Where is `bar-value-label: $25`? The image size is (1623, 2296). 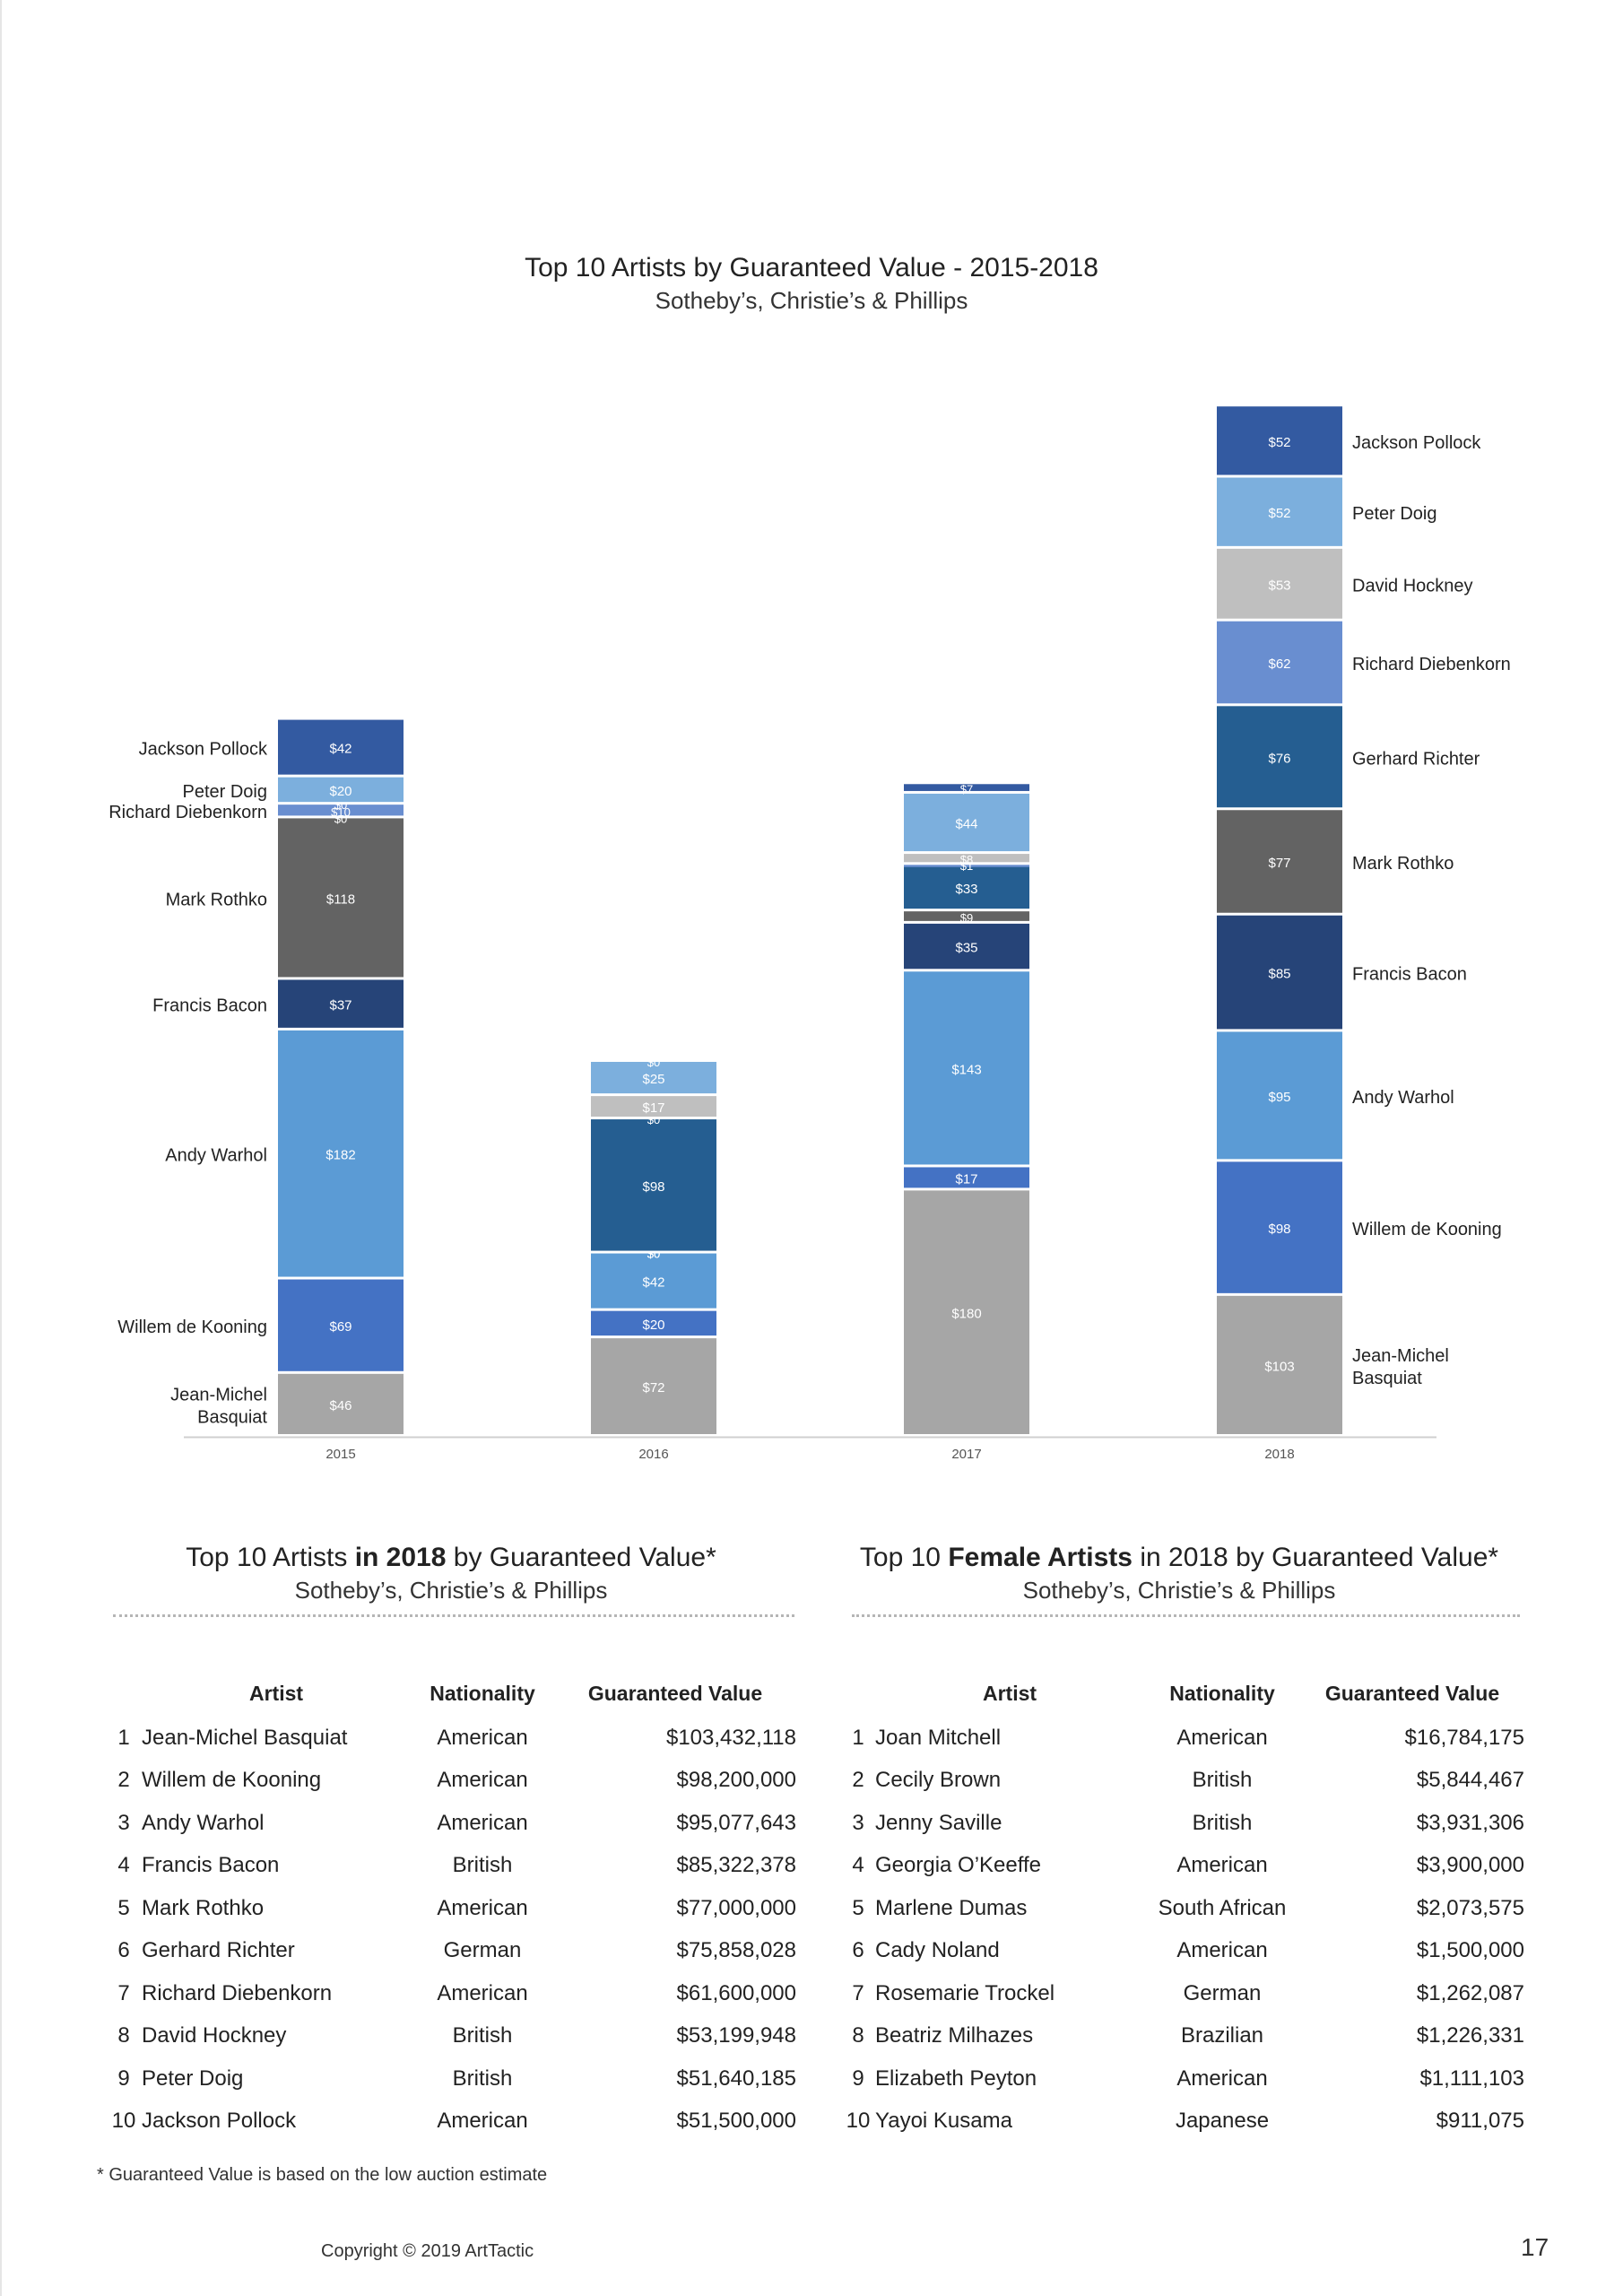 bar-value-label: $25 is located at coordinates (653, 1079).